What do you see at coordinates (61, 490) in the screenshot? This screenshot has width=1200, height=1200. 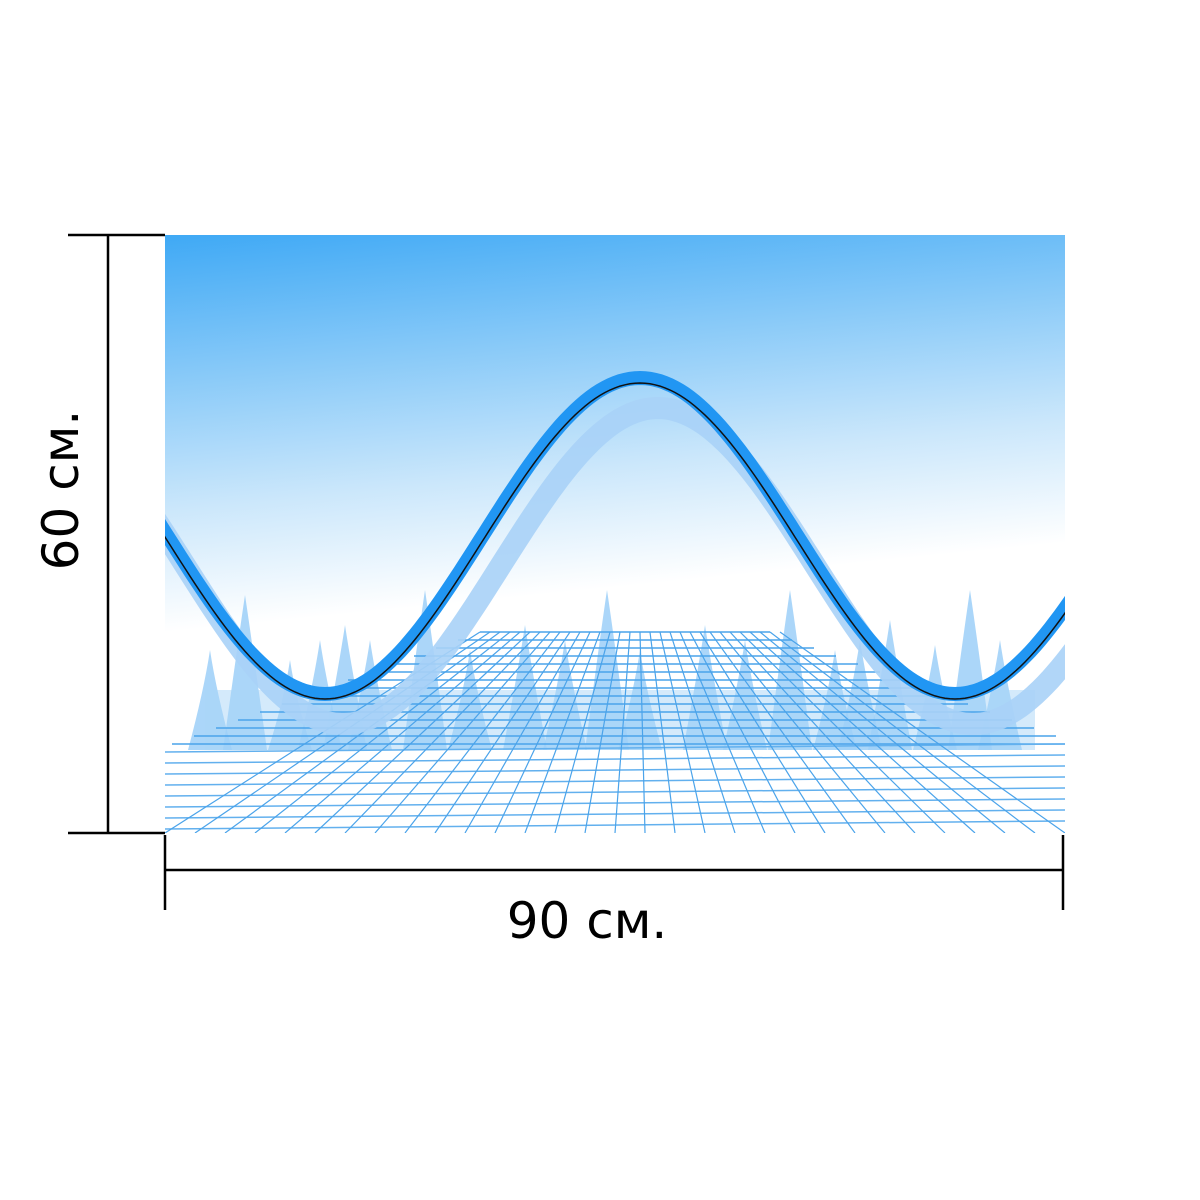 I see `height-label: 60 см.` at bounding box center [61, 490].